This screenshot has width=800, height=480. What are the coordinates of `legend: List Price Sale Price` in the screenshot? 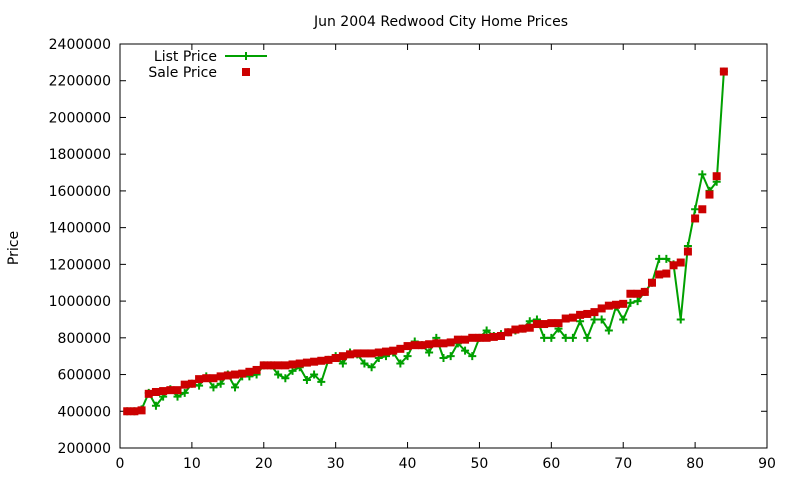 It's located at (207, 65).